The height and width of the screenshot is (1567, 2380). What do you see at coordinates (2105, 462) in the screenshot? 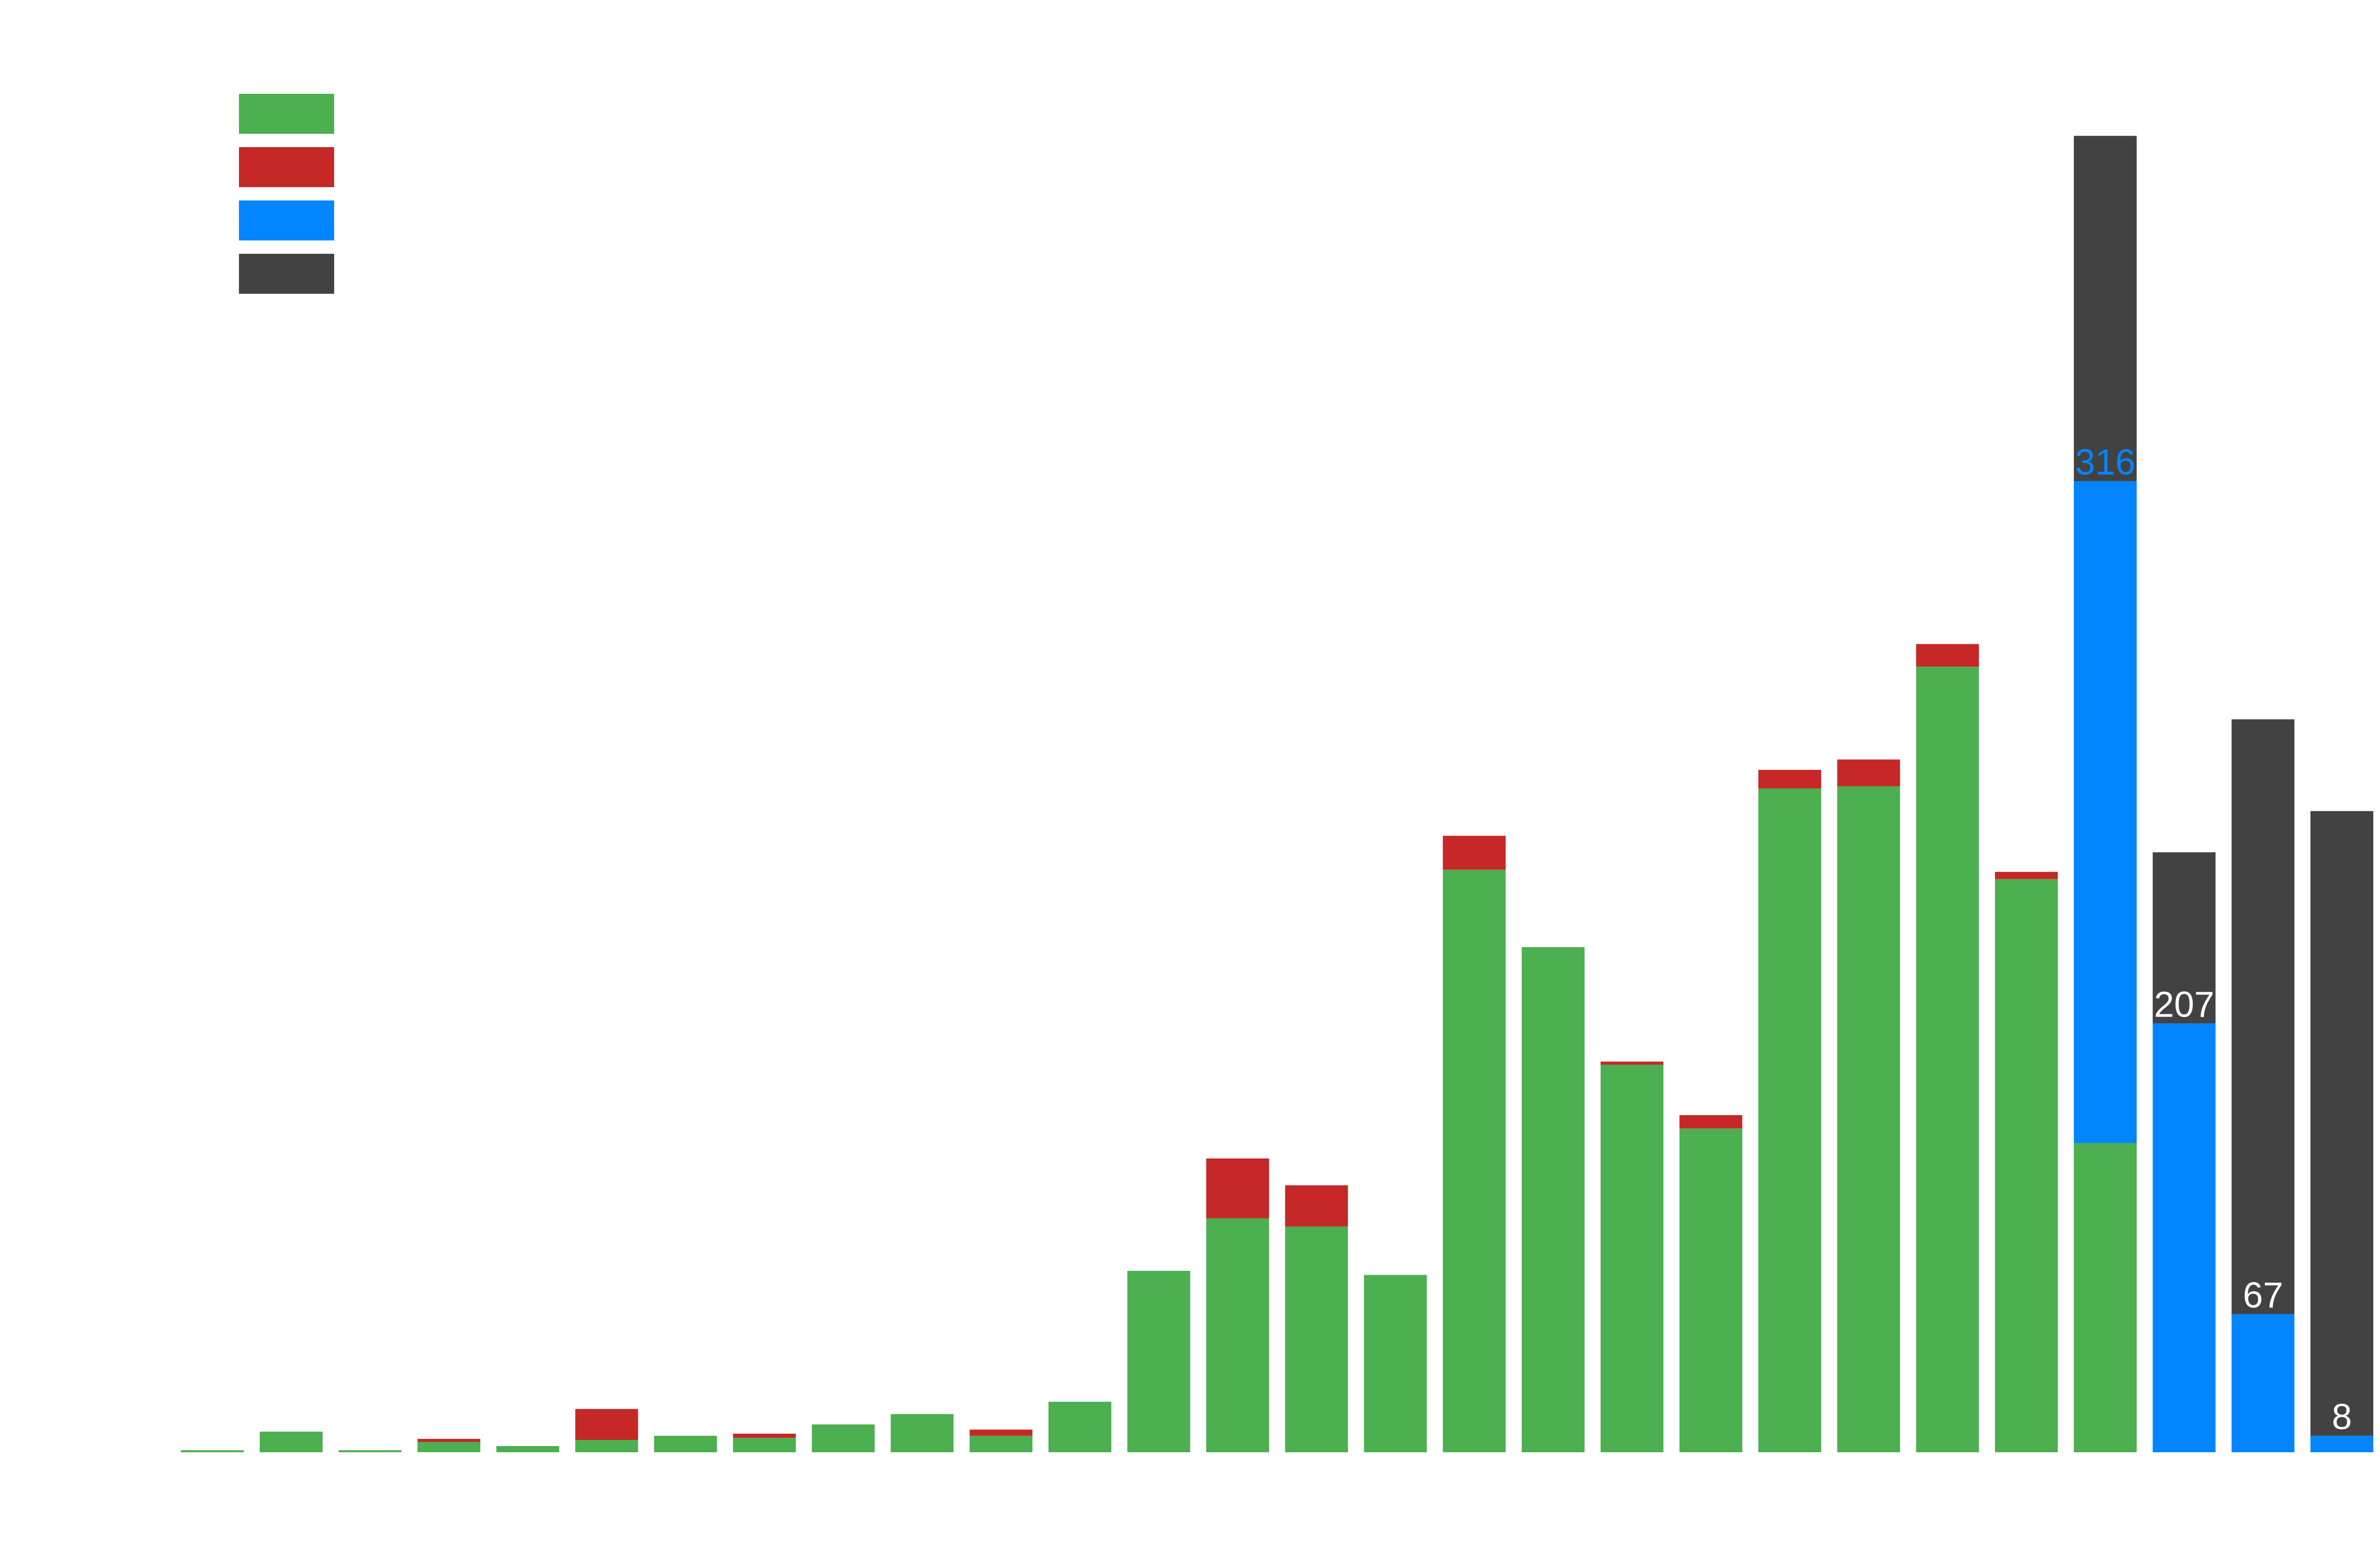
I see `data-label-bar-25: 316` at bounding box center [2105, 462].